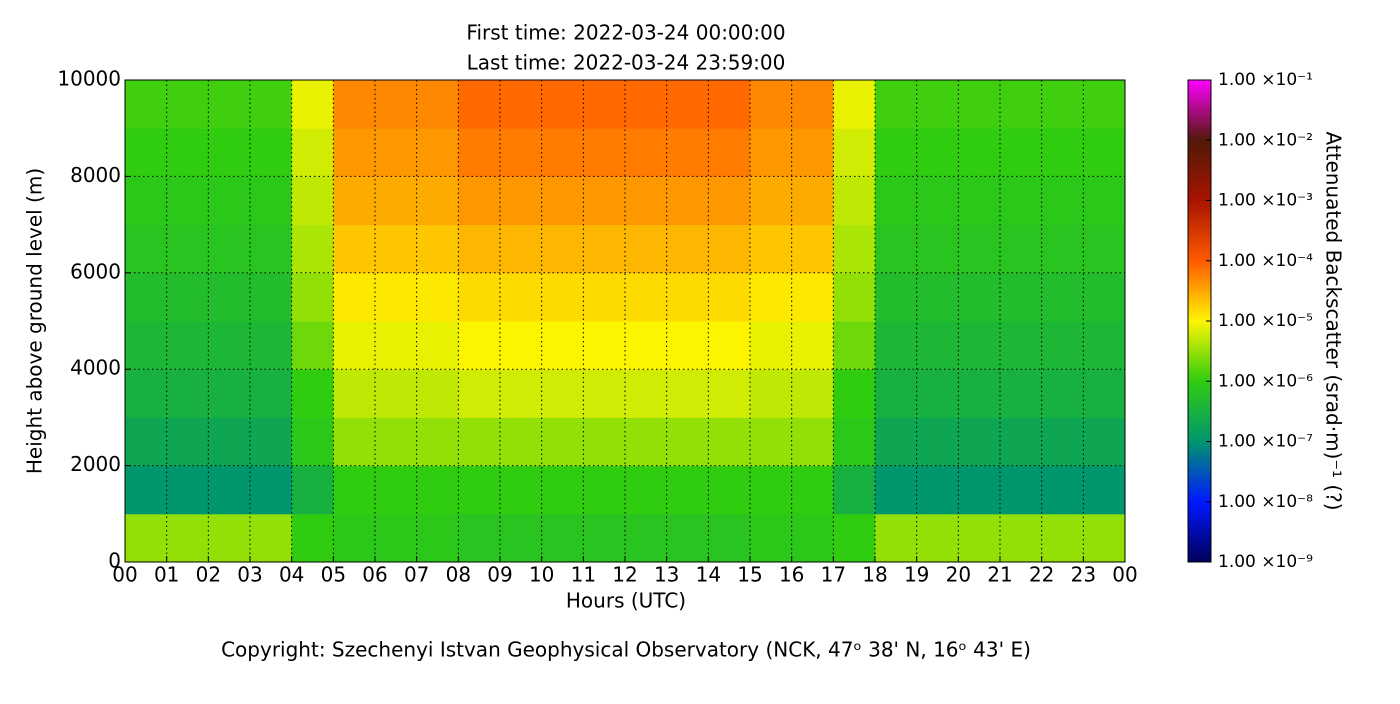 The height and width of the screenshot is (704, 1400). Describe the element at coordinates (583, 575) in the screenshot. I see `x-tick-label: 11` at that location.